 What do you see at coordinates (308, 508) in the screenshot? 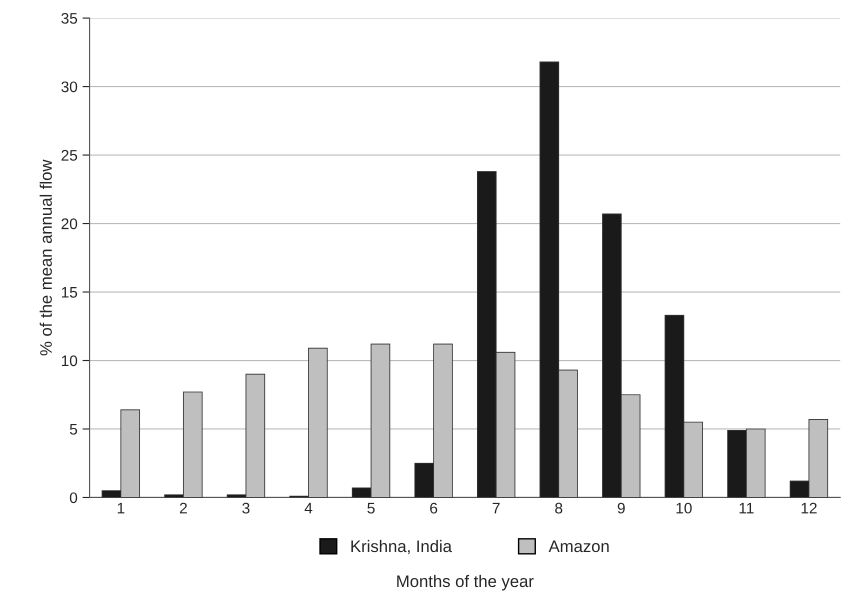
I see `x-tick-label: 4` at bounding box center [308, 508].